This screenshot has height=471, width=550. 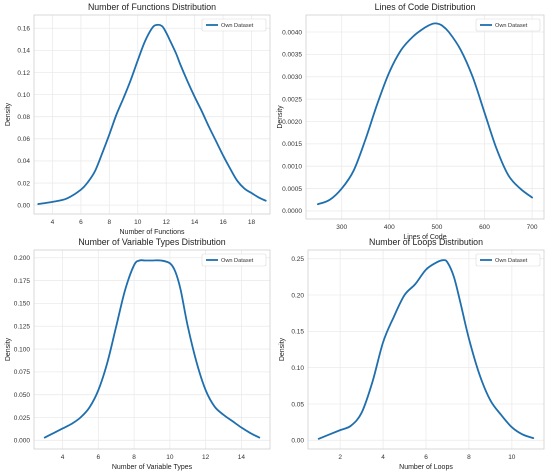 What do you see at coordinates (297, 404) in the screenshot?
I see `y-tick-label: 0.05` at bounding box center [297, 404].